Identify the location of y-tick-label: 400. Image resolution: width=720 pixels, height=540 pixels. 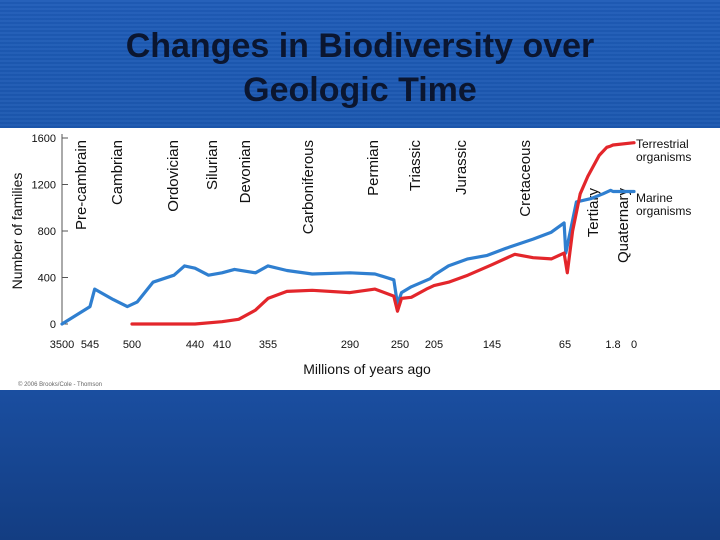
(47, 279).